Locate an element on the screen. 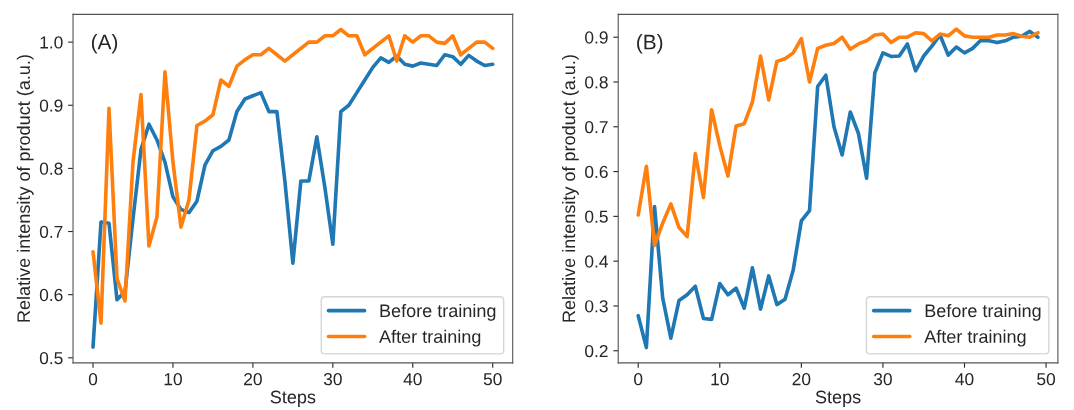 This screenshot has height=410, width=1074. y-tick-label: 0.4 is located at coordinates (596, 261).